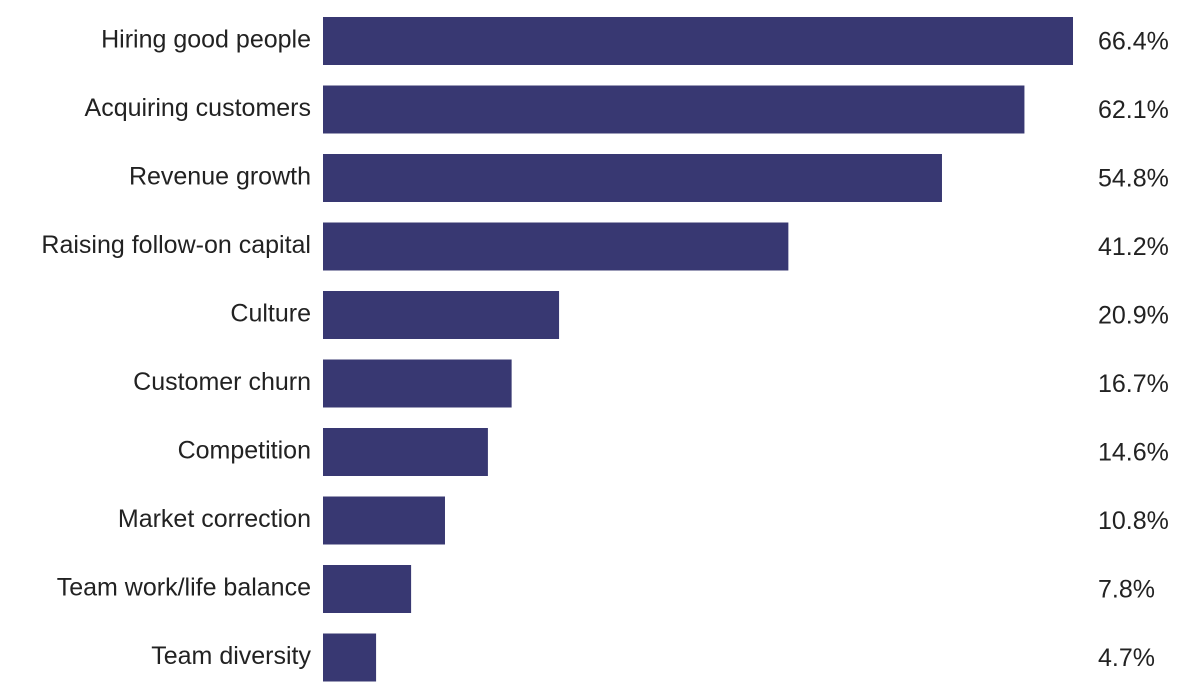 This screenshot has height=700, width=1200. Describe the element at coordinates (1126, 590) in the screenshot. I see `value-label: 7.8%` at that location.